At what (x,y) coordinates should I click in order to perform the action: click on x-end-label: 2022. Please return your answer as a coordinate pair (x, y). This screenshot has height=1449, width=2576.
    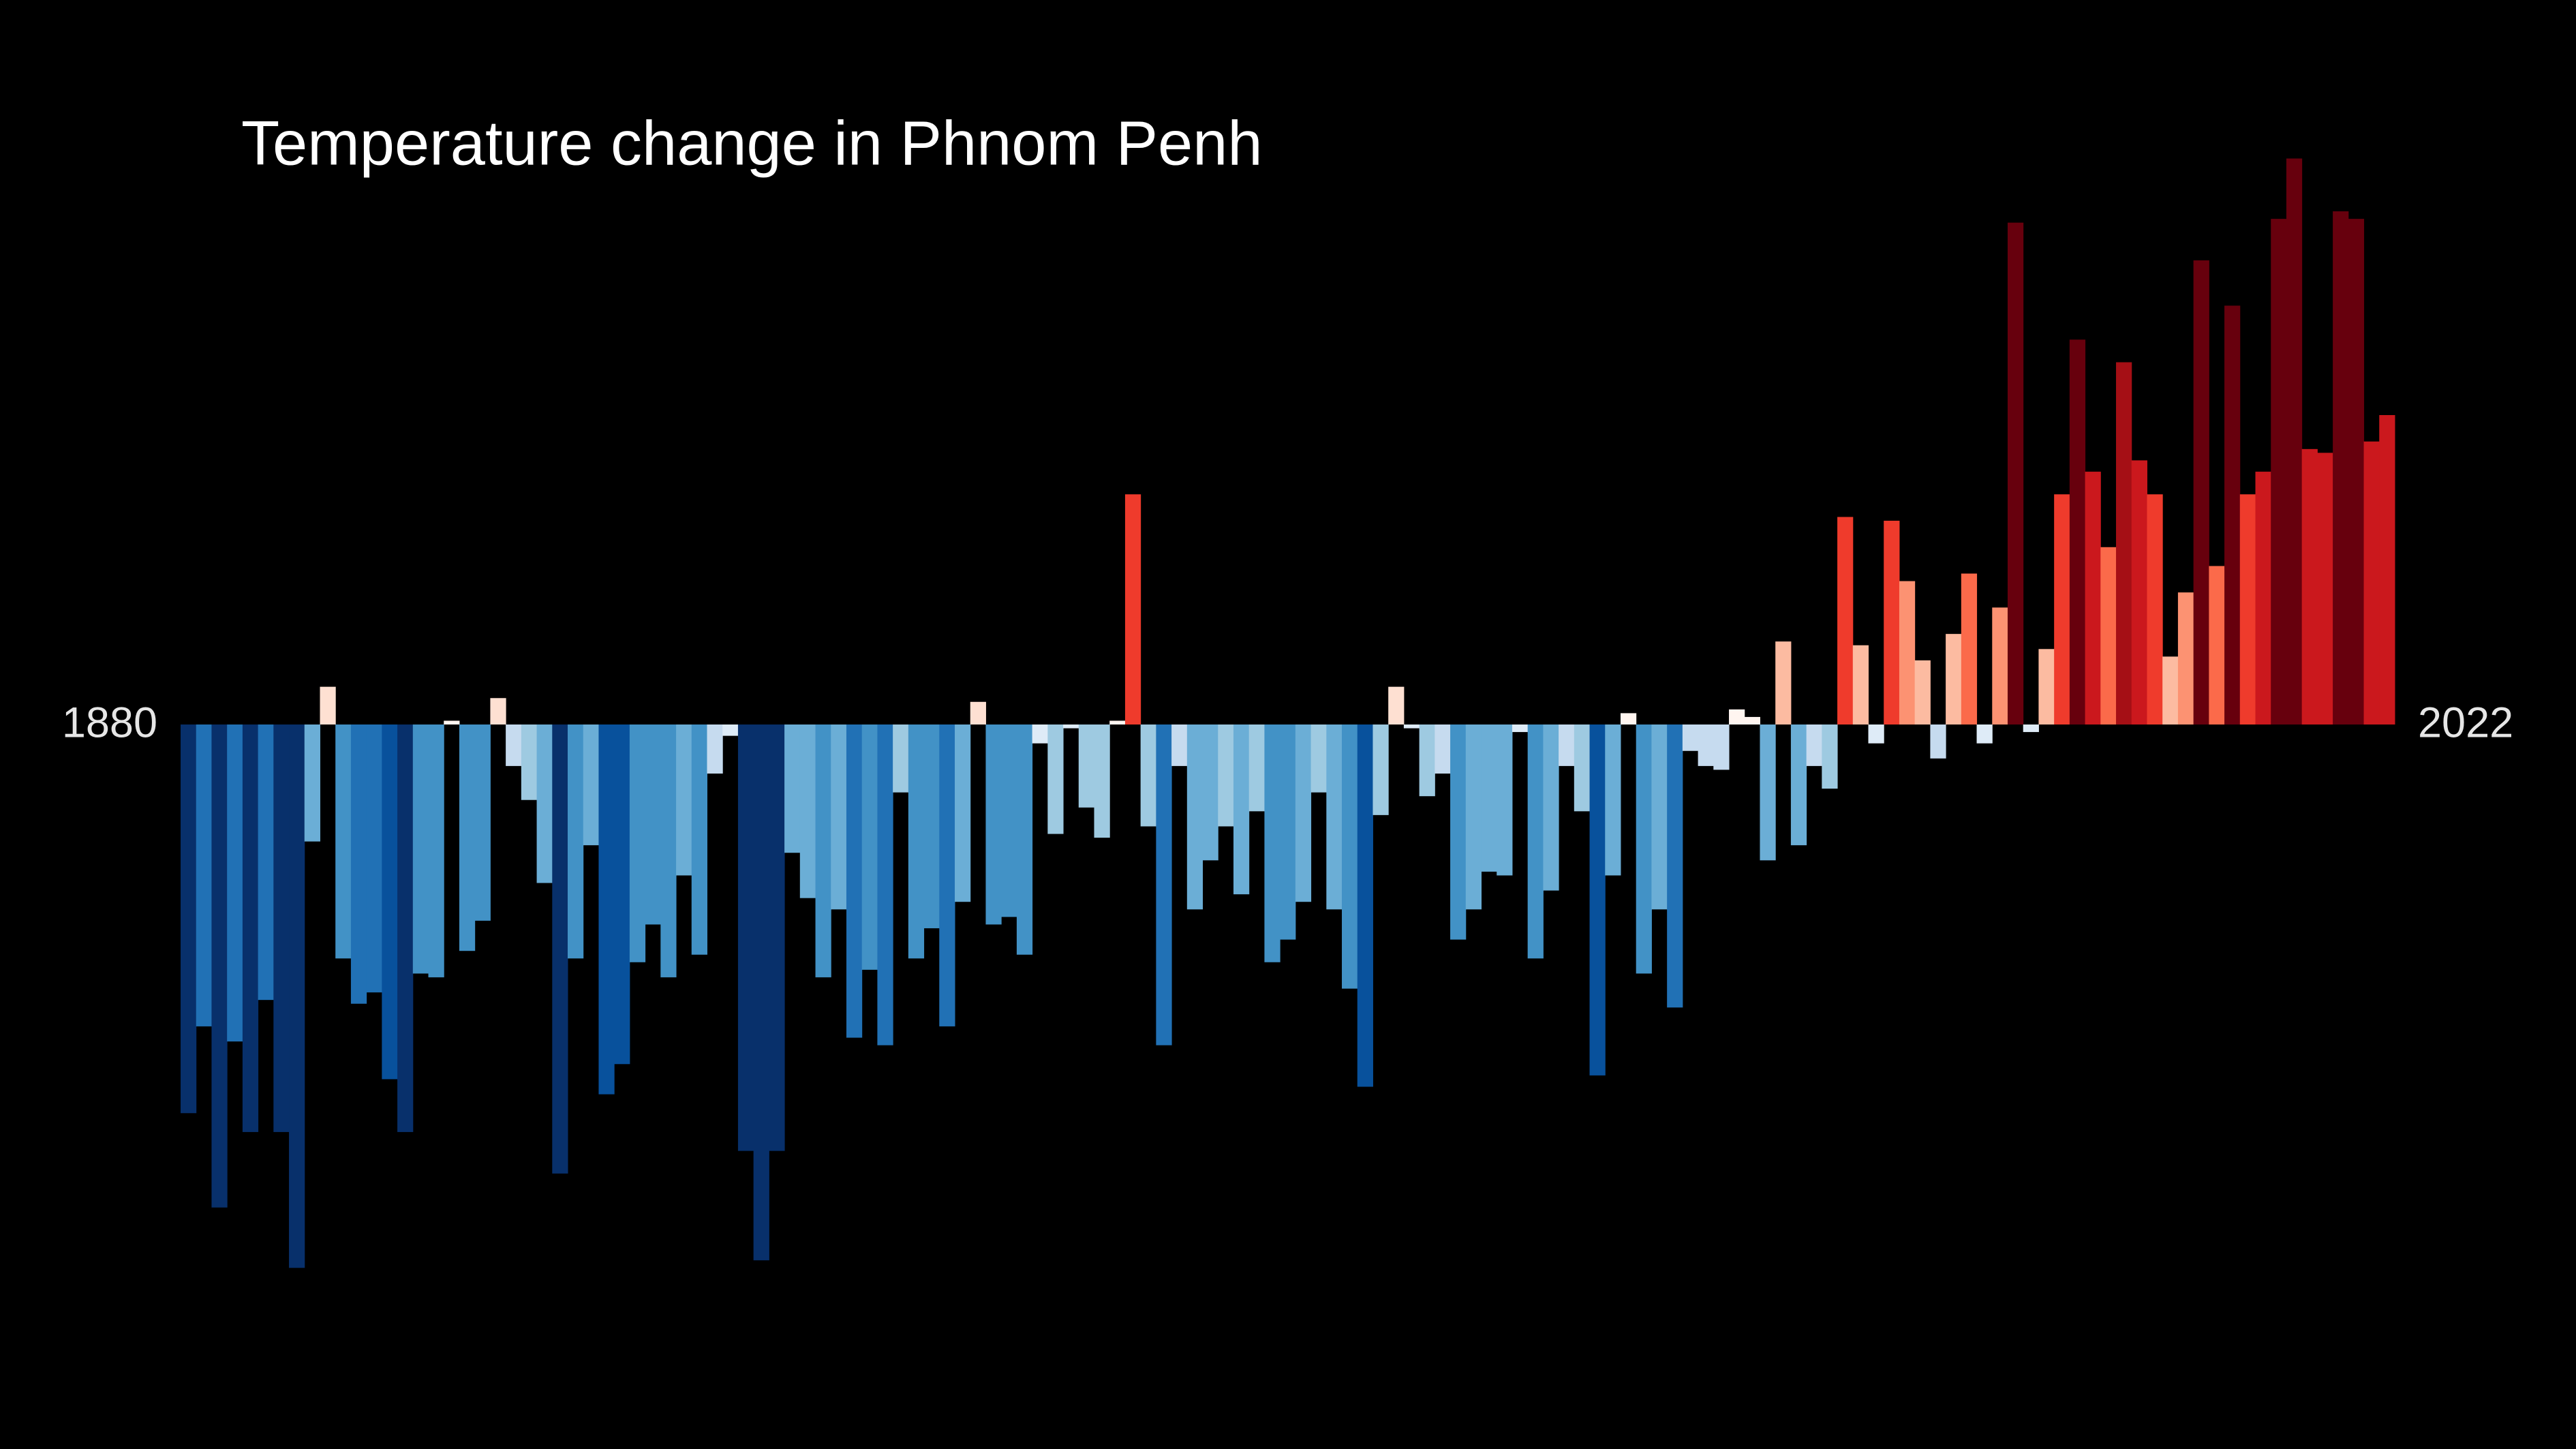
    Looking at the image, I should click on (2465, 723).